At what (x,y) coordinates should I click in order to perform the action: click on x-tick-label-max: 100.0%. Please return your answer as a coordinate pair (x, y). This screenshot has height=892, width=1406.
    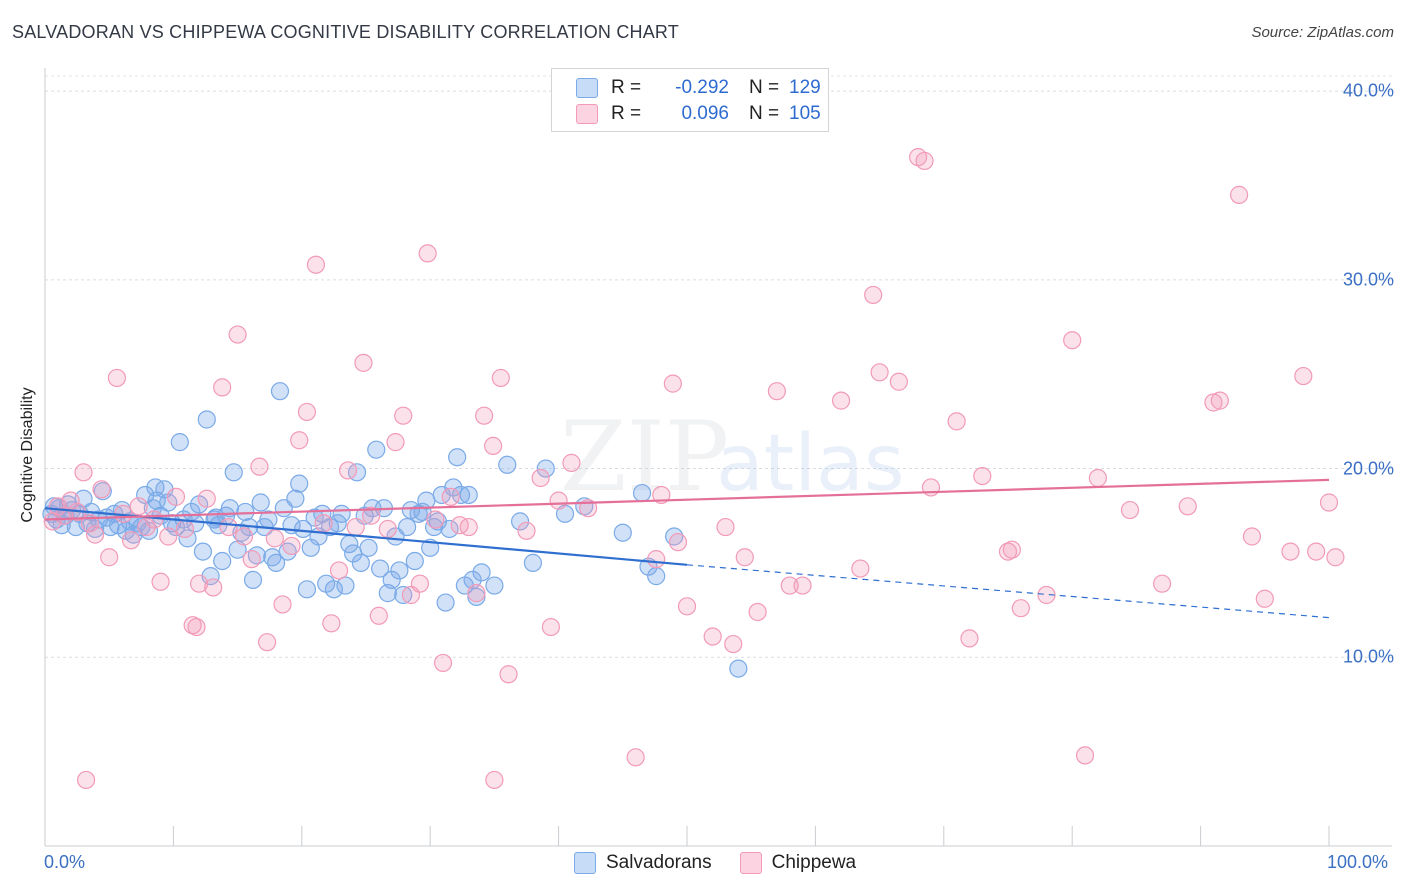
    Looking at the image, I should click on (1358, 862).